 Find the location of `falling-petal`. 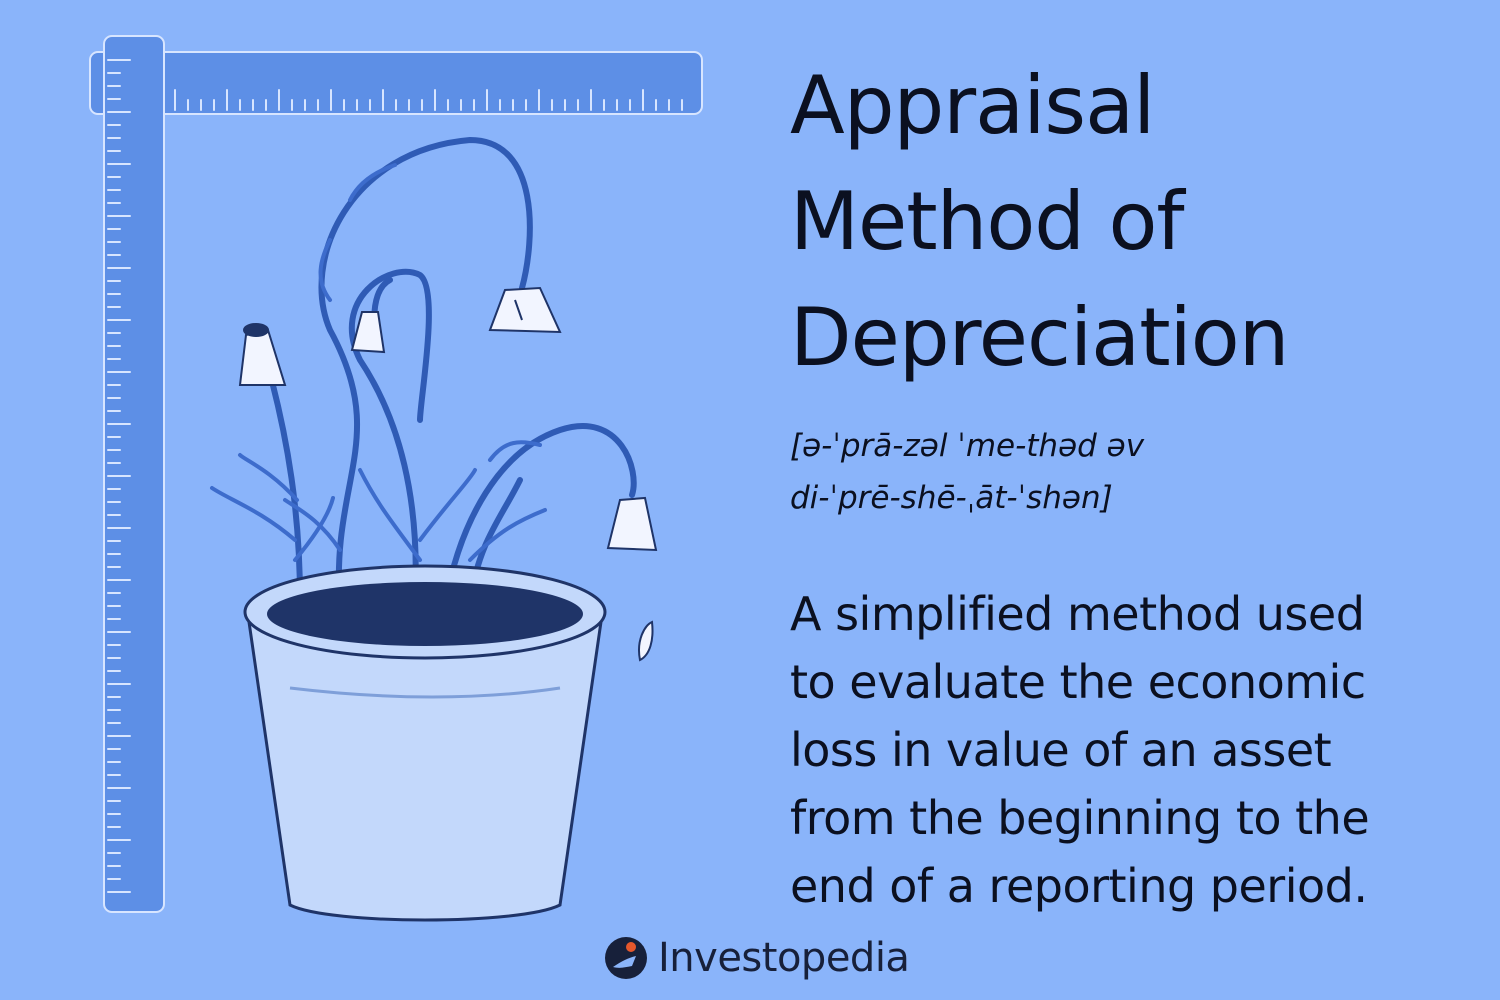

falling-petal is located at coordinates (646, 641).